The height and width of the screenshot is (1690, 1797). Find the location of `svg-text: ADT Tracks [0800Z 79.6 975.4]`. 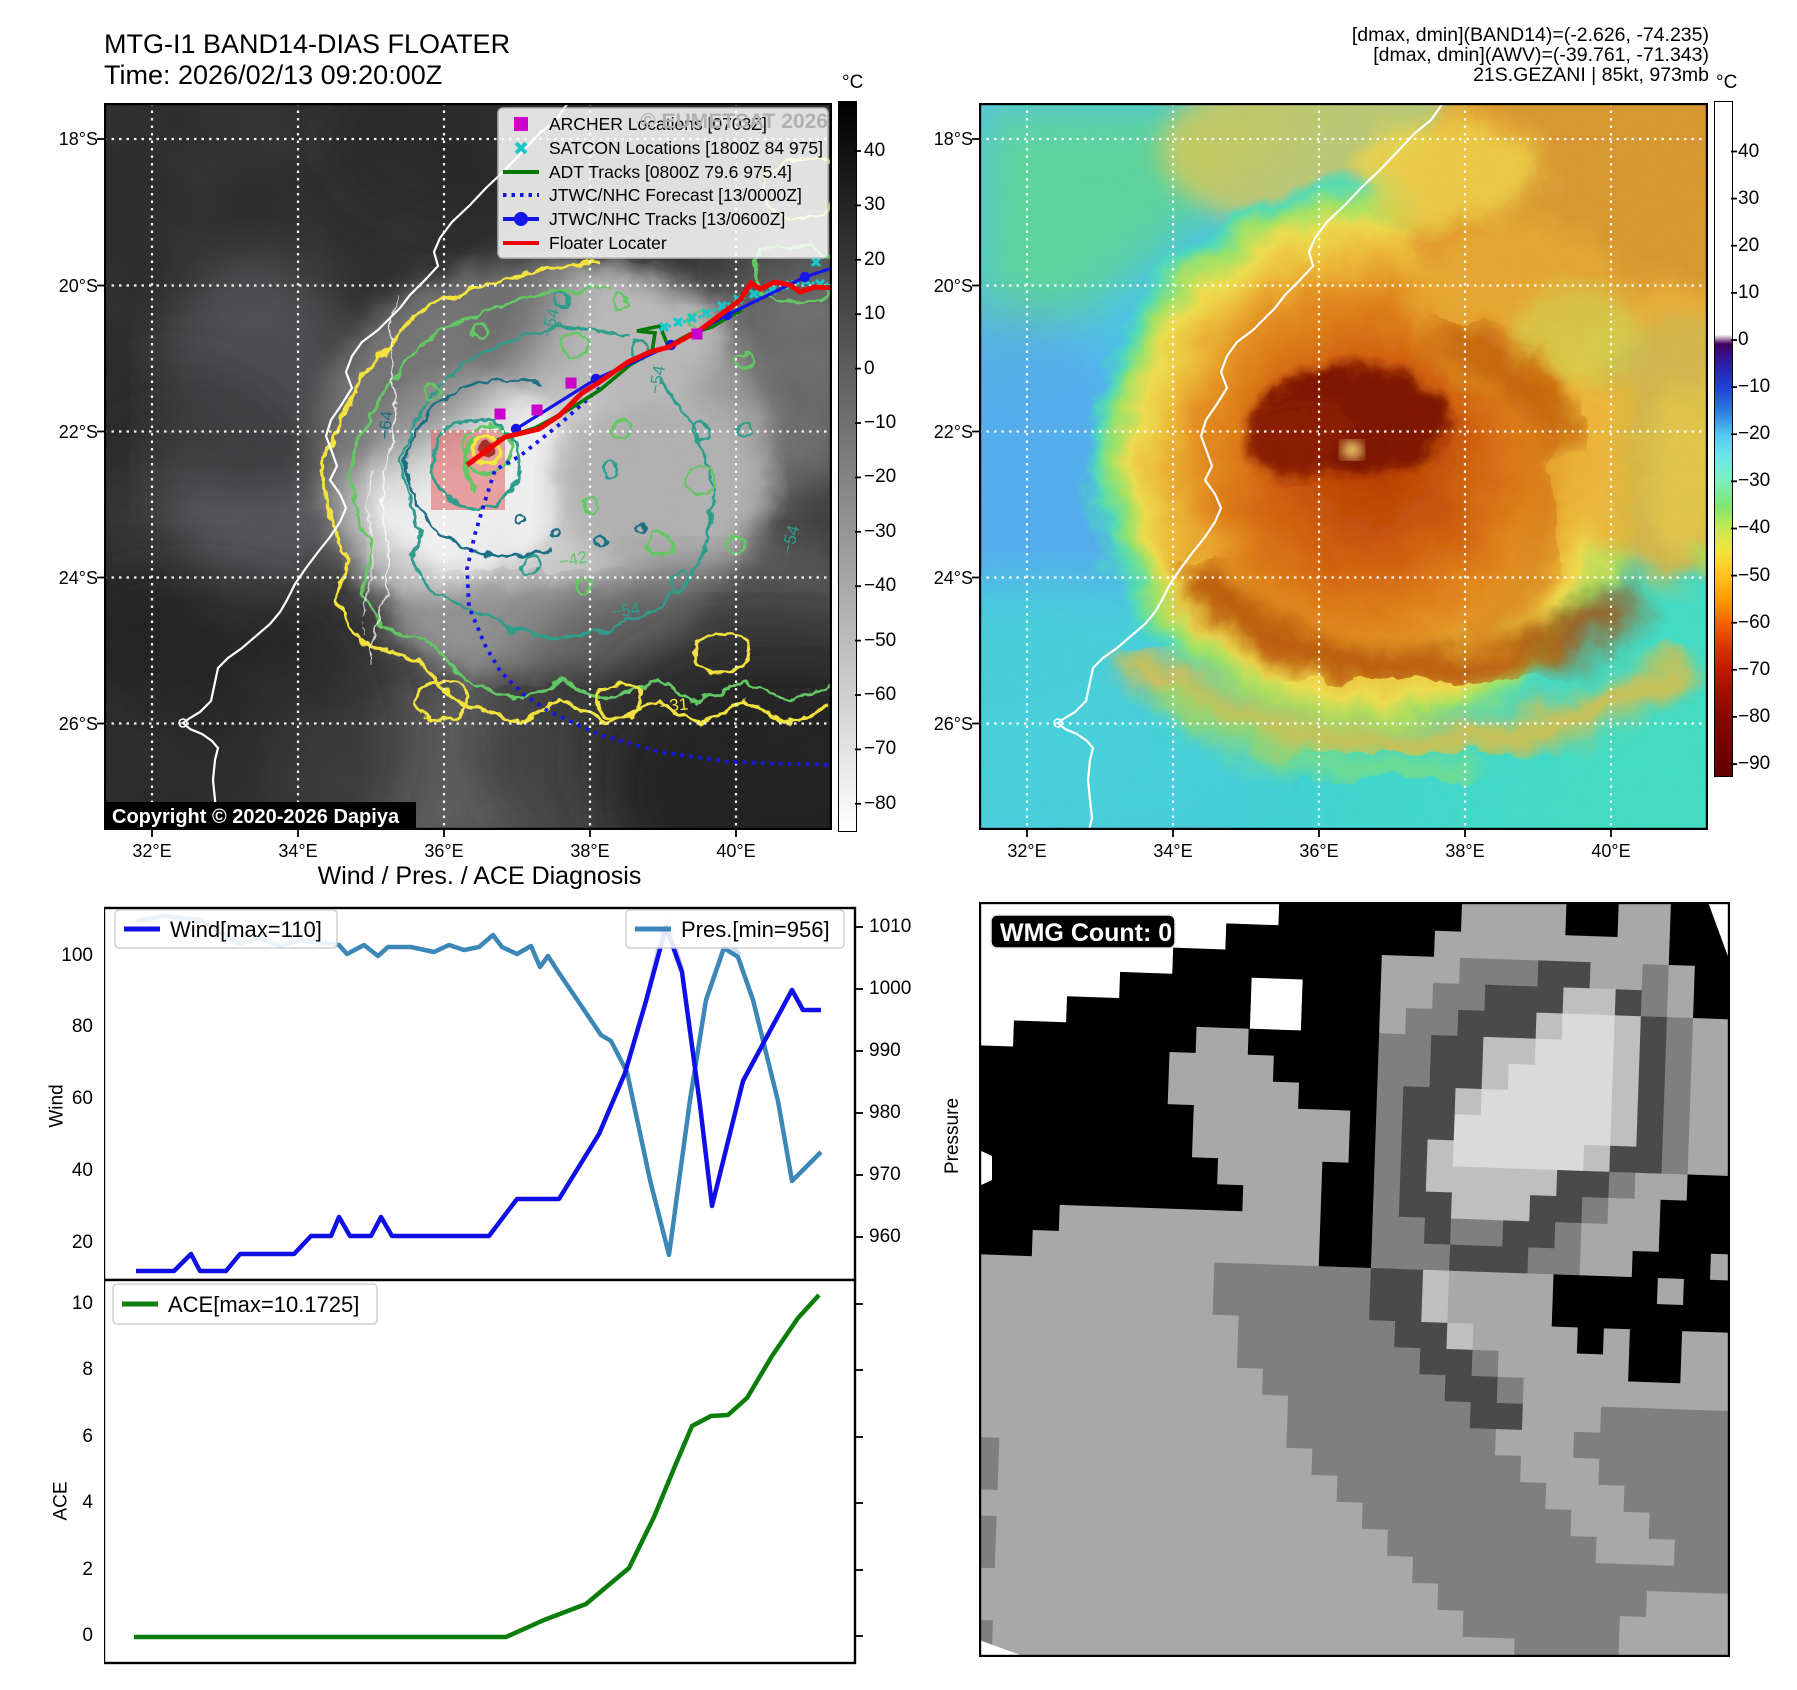

svg-text: ADT Tracks [0800Z 79.6 975.4] is located at coordinates (670, 172).